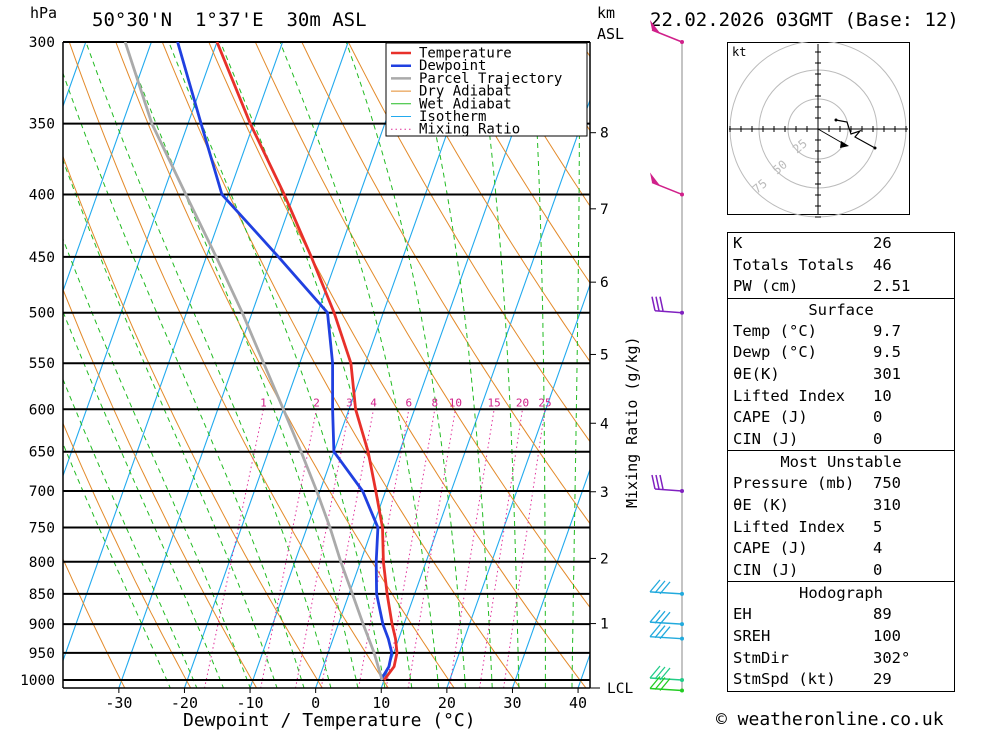 Image resolution: width=1000 pixels, height=733 pixels. What do you see at coordinates (37, 681) in the screenshot?
I see `pressure-tick-label: 1000` at bounding box center [37, 681].